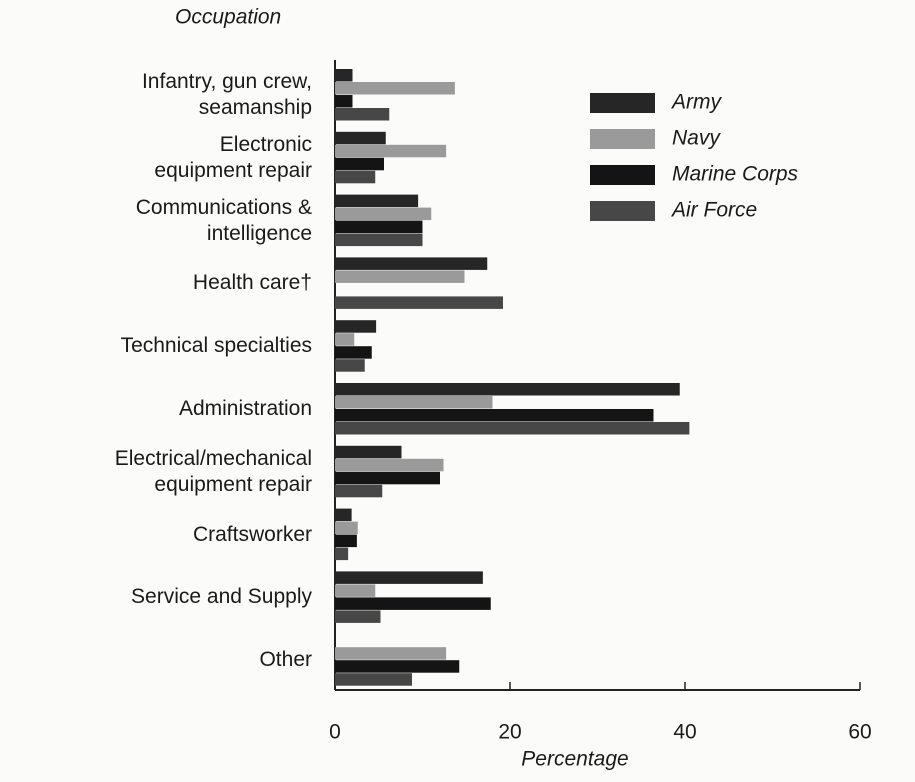 The height and width of the screenshot is (782, 915). Describe the element at coordinates (574, 759) in the screenshot. I see `x-axis-label: Percentage` at that location.